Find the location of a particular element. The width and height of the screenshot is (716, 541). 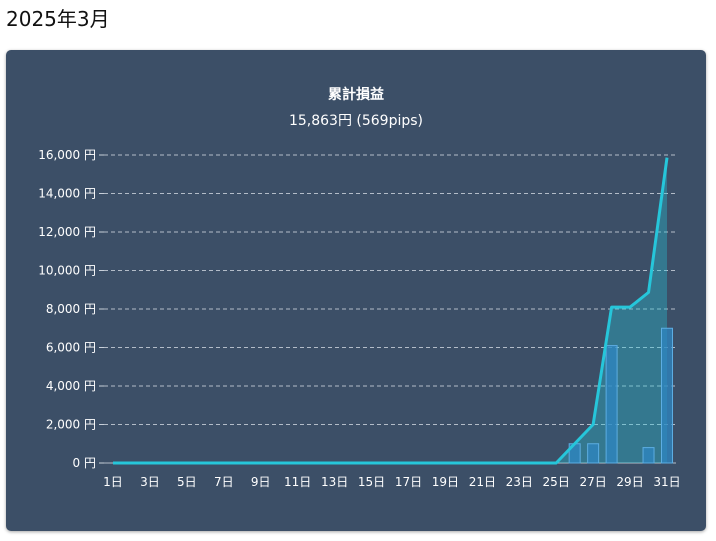

y-tick-label: 12,000 円 is located at coordinates (67, 232).